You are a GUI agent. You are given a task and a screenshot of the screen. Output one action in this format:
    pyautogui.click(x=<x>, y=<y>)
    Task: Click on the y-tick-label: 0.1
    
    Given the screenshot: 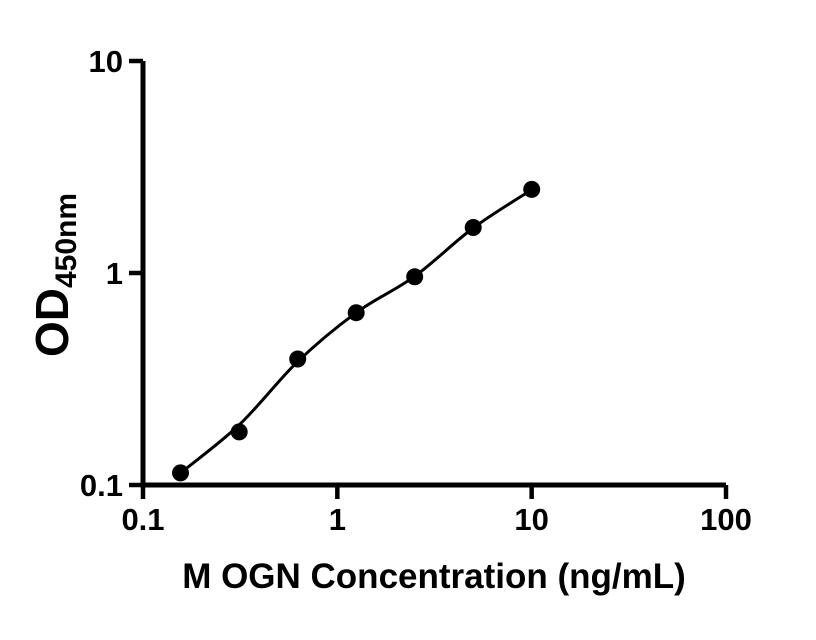 What is the action you would take?
    pyautogui.click(x=101, y=485)
    